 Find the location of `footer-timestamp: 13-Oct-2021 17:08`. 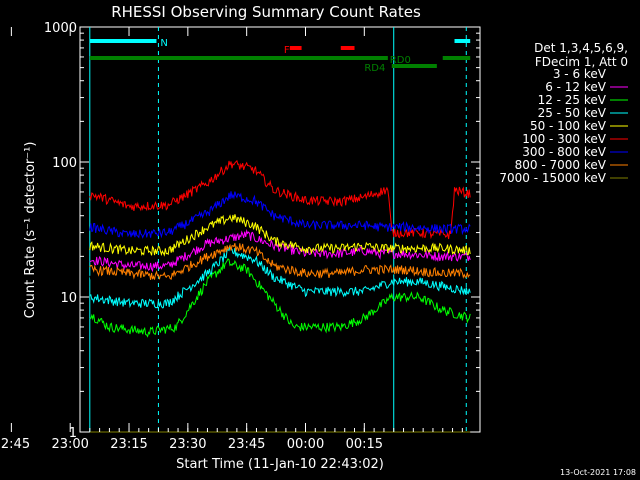

footer-timestamp: 13-Oct-2021 17:08 is located at coordinates (598, 472).